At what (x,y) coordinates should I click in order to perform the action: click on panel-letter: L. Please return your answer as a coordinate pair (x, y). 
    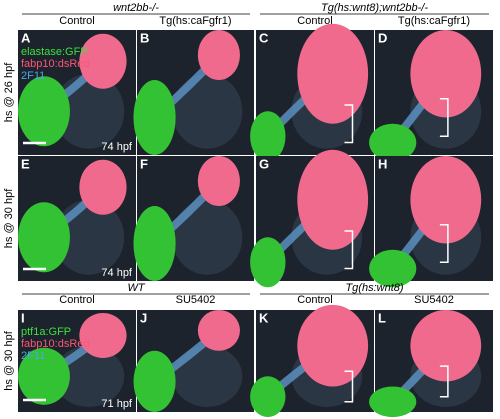
    Looking at the image, I should click on (382, 317).